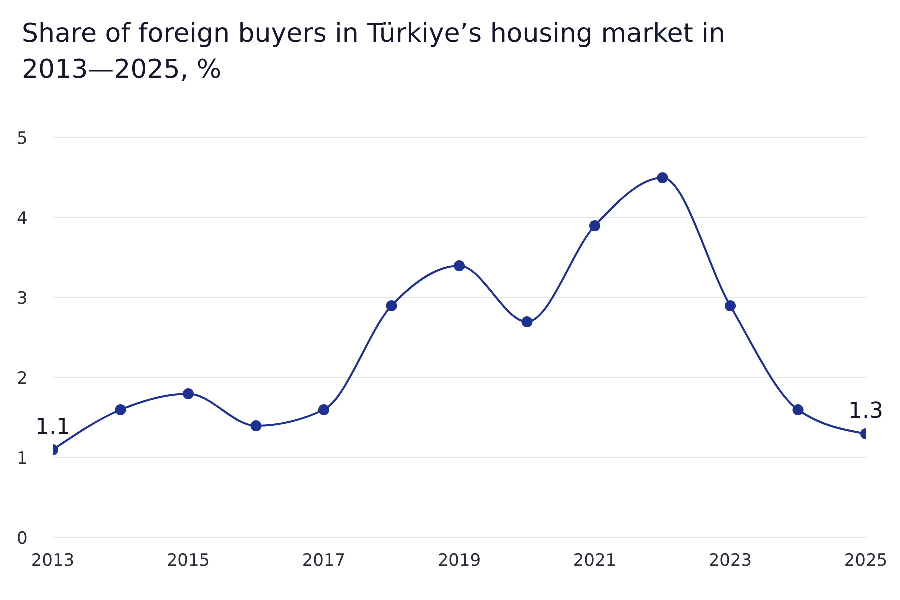 The width and height of the screenshot is (900, 600). Describe the element at coordinates (460, 561) in the screenshot. I see `x-tick-label: 2019` at that location.